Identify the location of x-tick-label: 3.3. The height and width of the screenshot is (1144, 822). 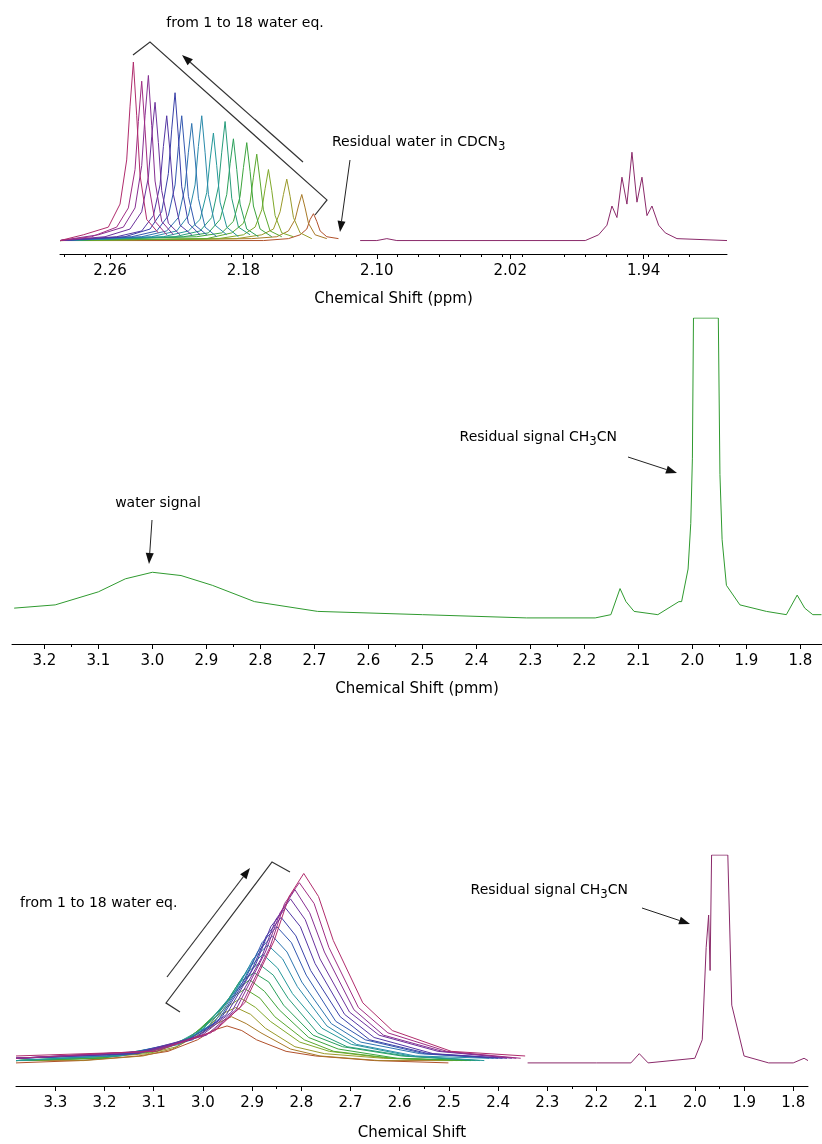
(55, 1101).